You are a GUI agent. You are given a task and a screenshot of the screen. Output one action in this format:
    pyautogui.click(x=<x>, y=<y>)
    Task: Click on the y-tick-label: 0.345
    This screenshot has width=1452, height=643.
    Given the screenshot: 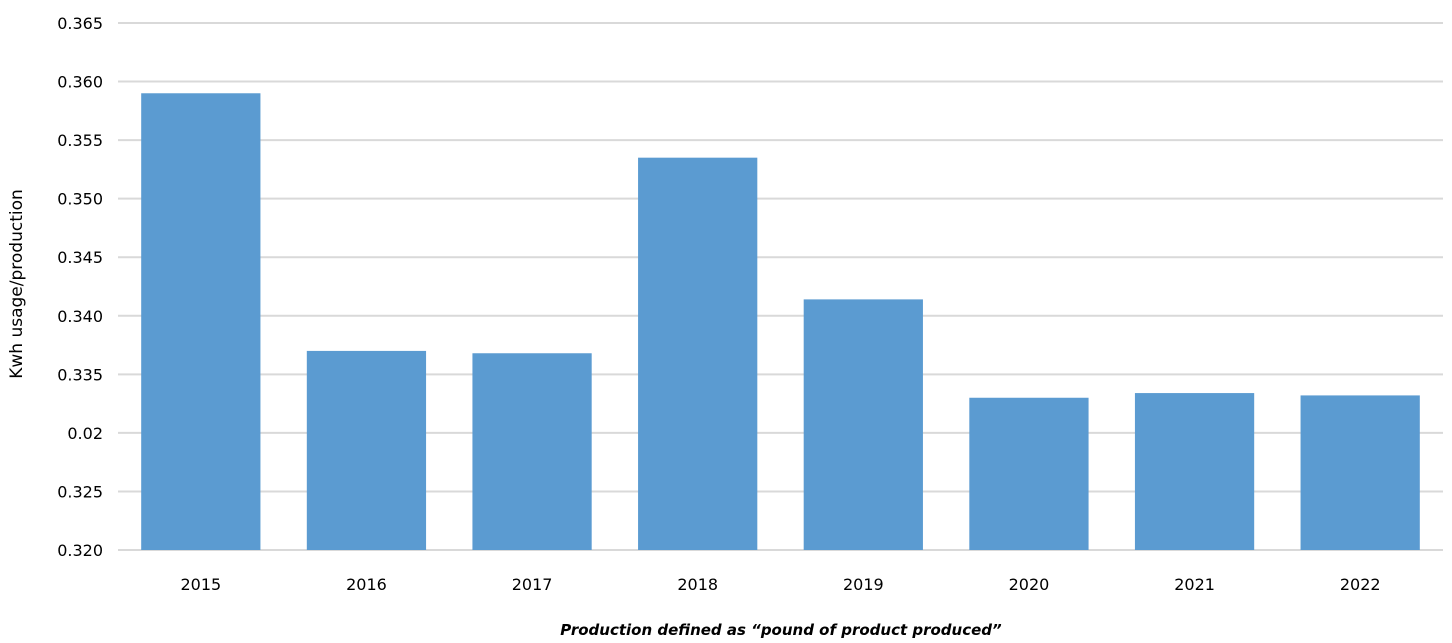 What is the action you would take?
    pyautogui.click(x=80, y=257)
    